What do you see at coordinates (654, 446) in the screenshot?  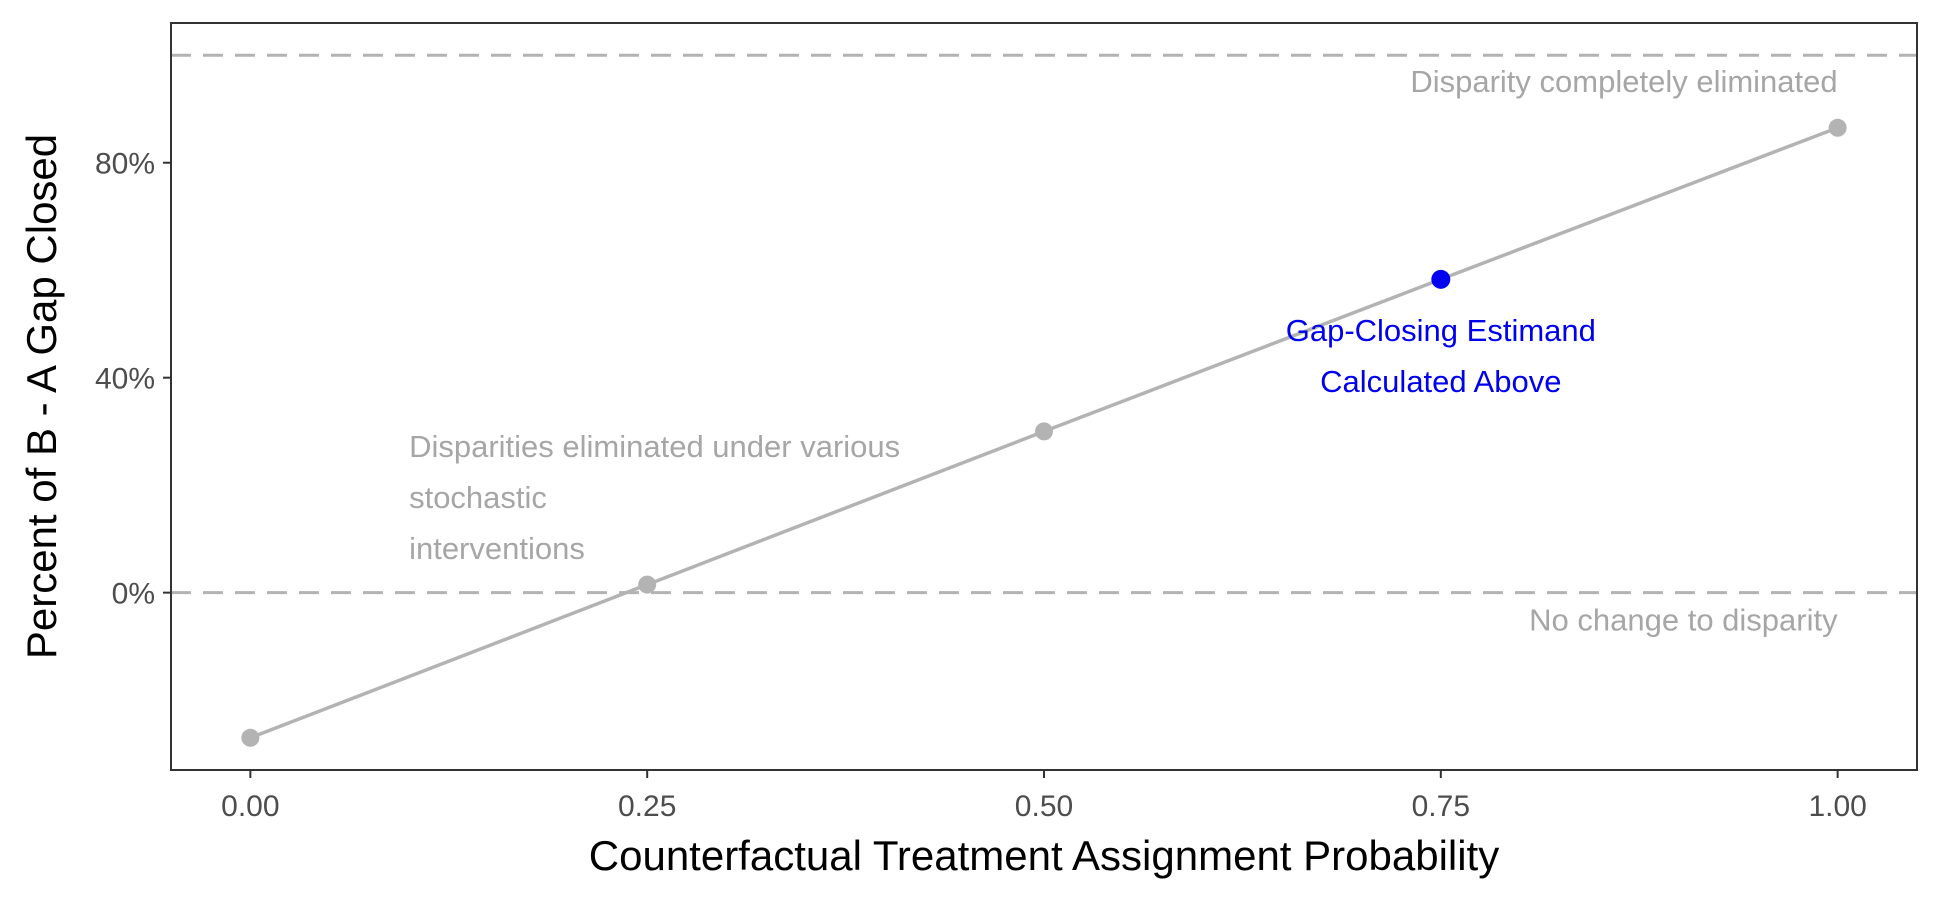 I see `annotation-stochastic-line-1: Disparities eliminated under various` at bounding box center [654, 446].